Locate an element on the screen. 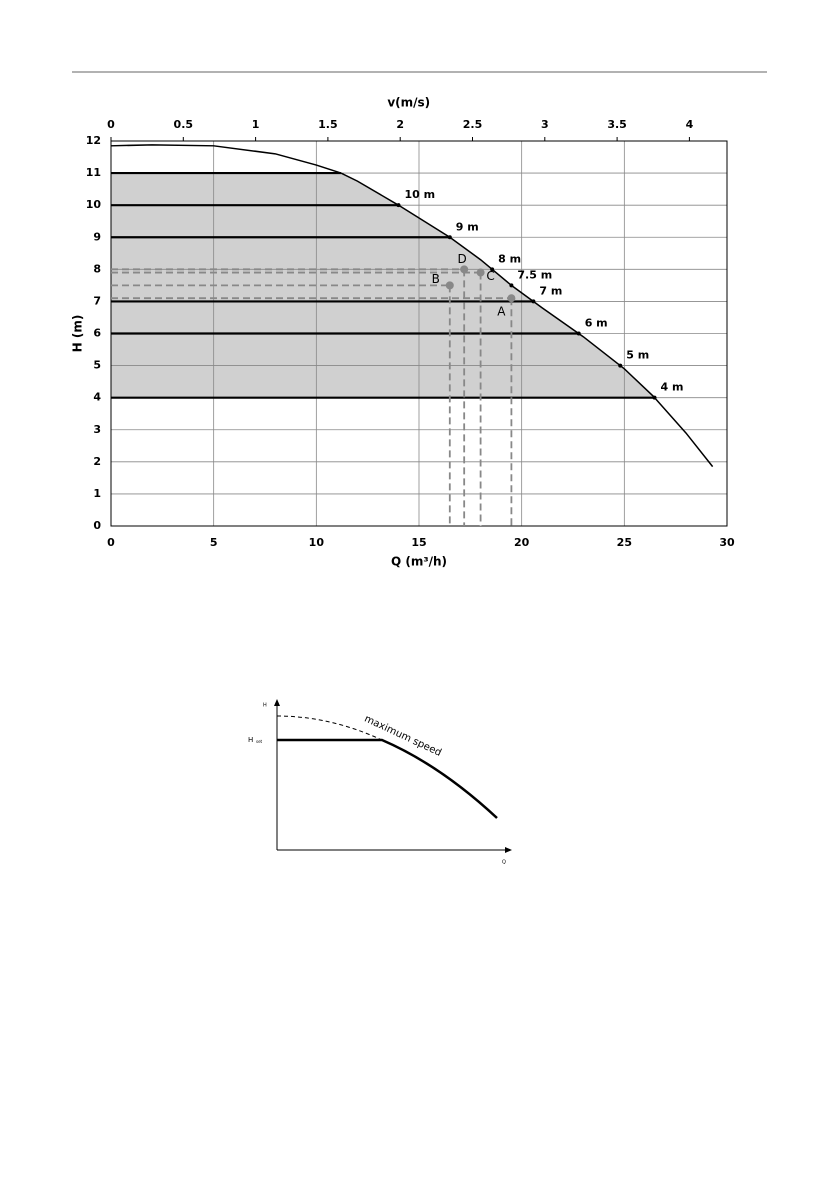  y-tick-label: 12 is located at coordinates (93, 140).